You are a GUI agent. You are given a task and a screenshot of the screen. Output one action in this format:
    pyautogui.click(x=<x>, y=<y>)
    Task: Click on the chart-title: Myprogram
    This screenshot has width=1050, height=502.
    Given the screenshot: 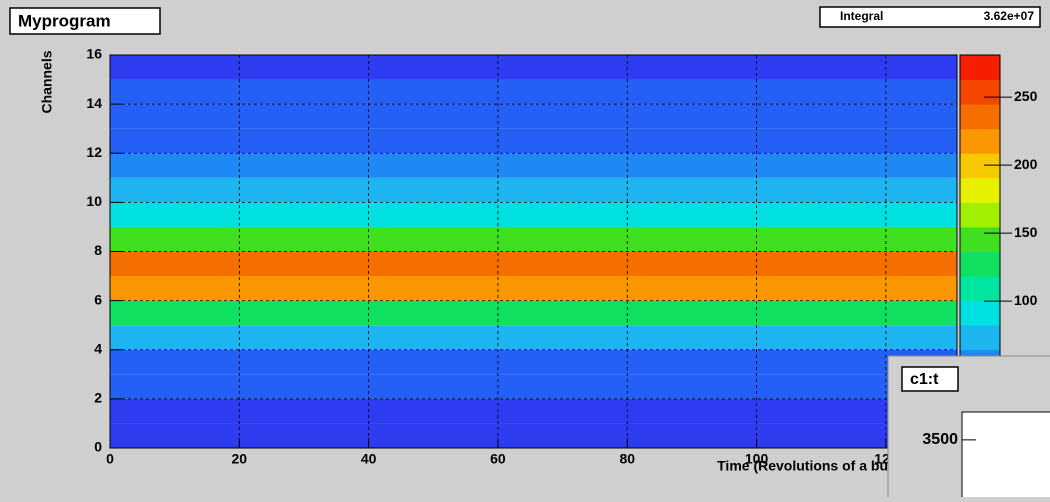 What is the action you would take?
    pyautogui.click(x=64, y=20)
    